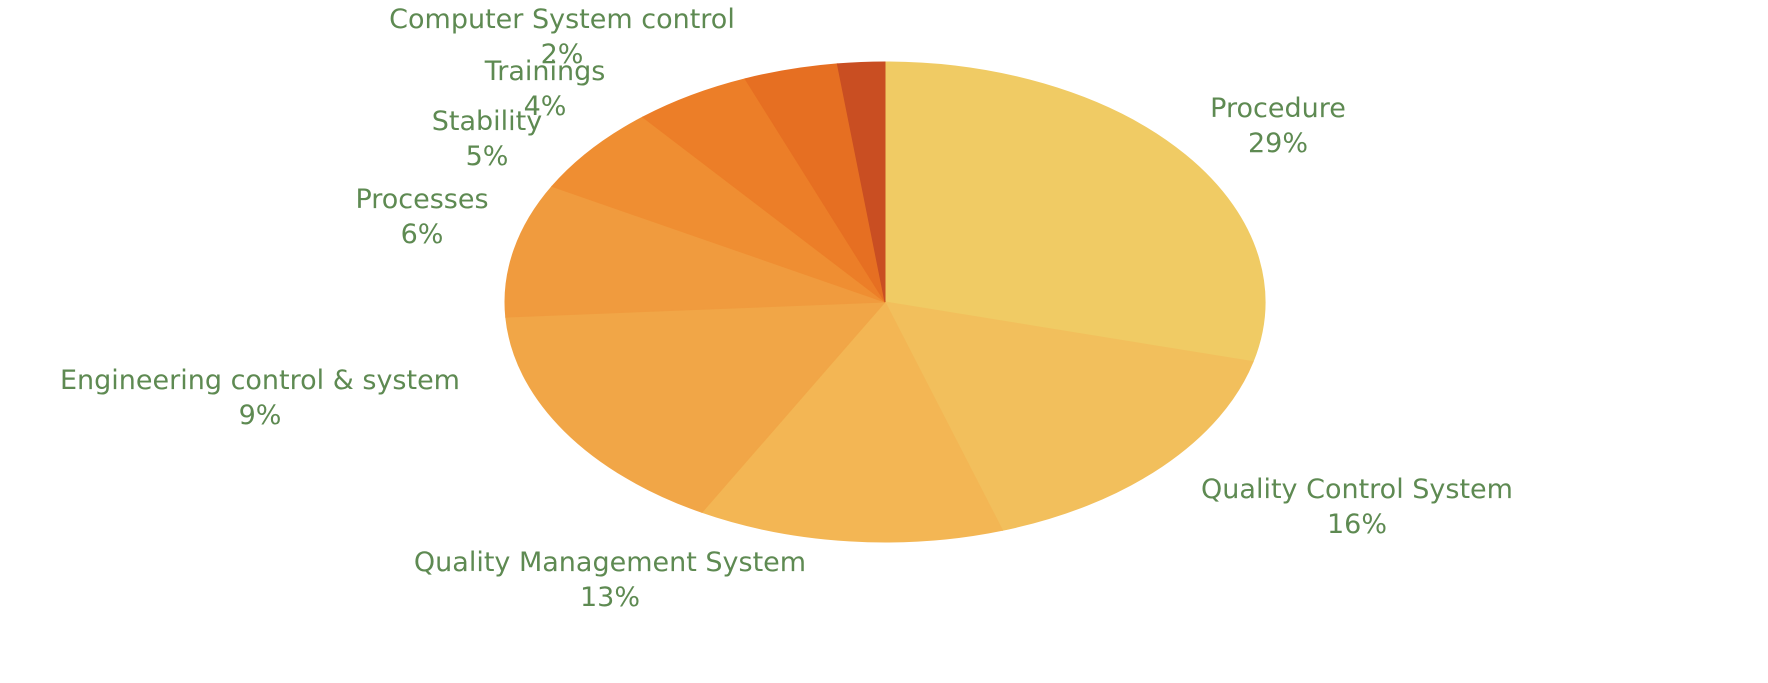 This screenshot has width=1768, height=683. What do you see at coordinates (1075, 212) in the screenshot?
I see `pie-slice-procedure` at bounding box center [1075, 212].